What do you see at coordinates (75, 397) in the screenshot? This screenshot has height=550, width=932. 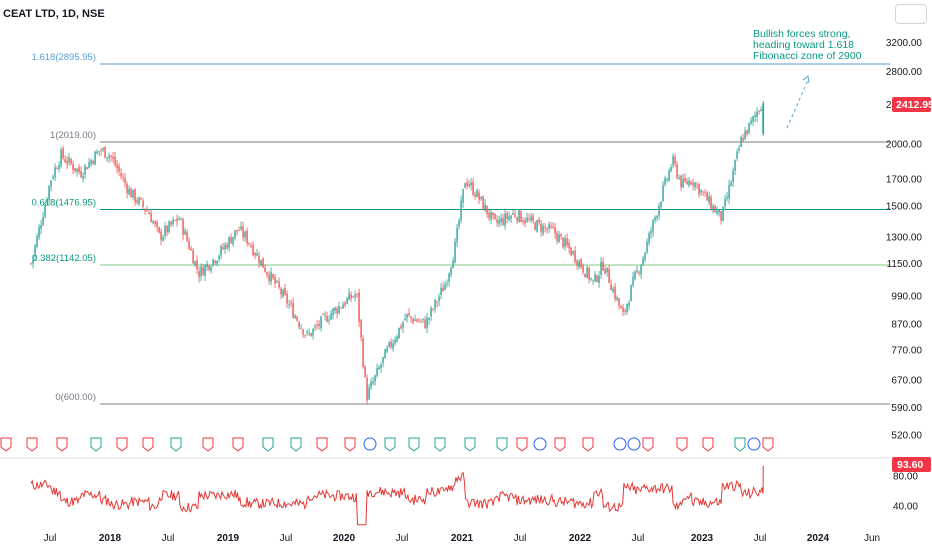 I see `fib-level-label: 0(600.00)` at bounding box center [75, 397].